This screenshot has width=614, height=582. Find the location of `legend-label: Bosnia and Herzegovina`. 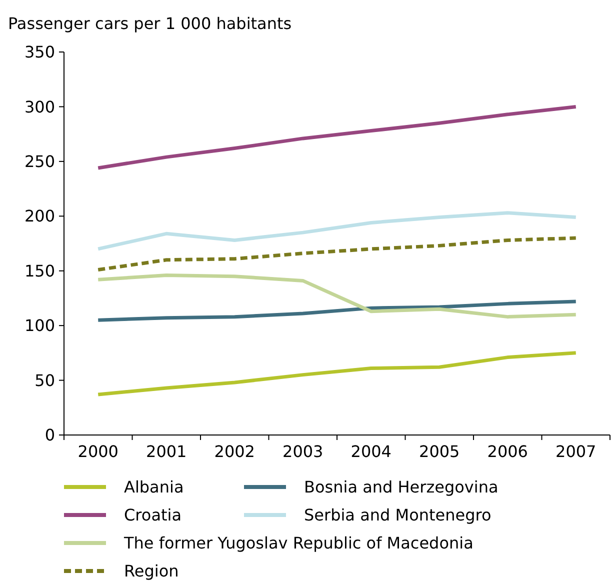

legend-label: Bosnia and Herzegovina is located at coordinates (401, 487).